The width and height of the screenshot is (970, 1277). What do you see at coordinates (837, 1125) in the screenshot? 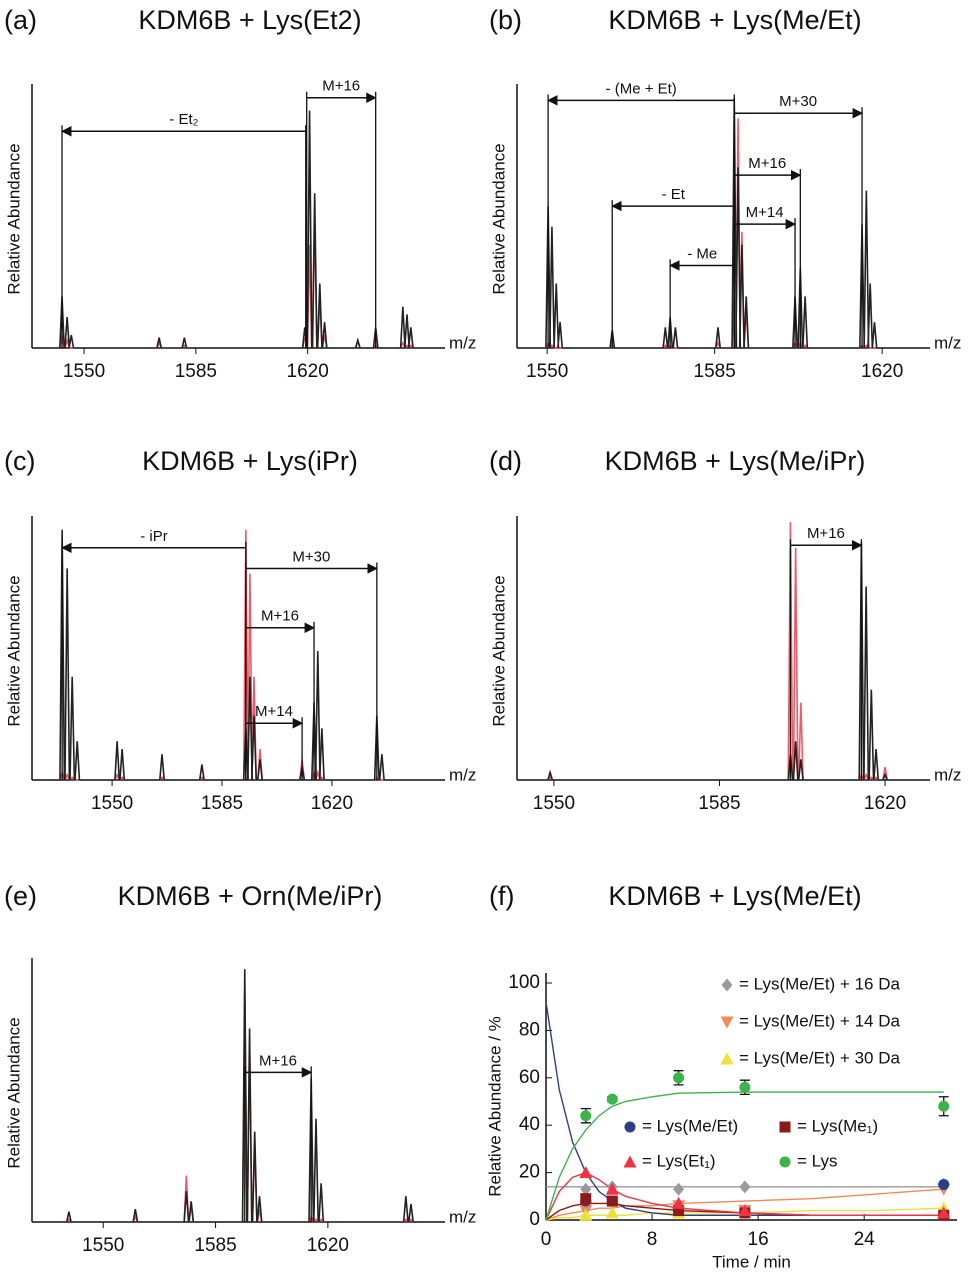
I see `legend-label: = Lys(Me₁)` at bounding box center [837, 1125].